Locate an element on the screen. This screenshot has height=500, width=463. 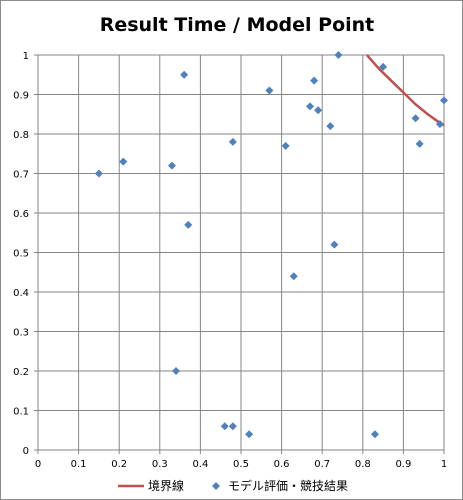
x-tick-label: 0.6 is located at coordinates (282, 464).